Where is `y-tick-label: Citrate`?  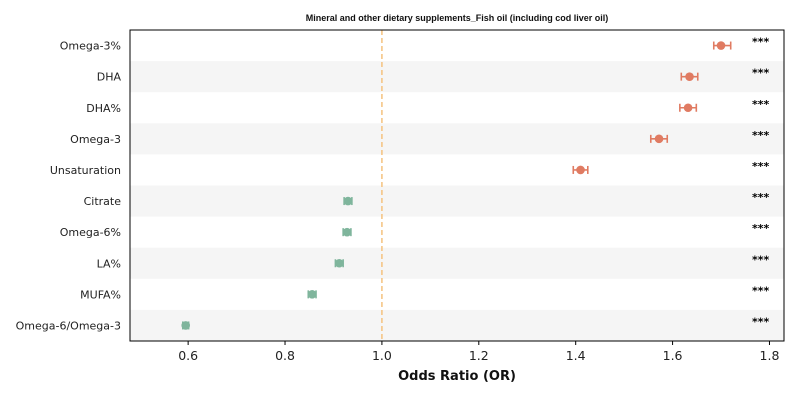
y-tick-label: Citrate is located at coordinates (103, 201).